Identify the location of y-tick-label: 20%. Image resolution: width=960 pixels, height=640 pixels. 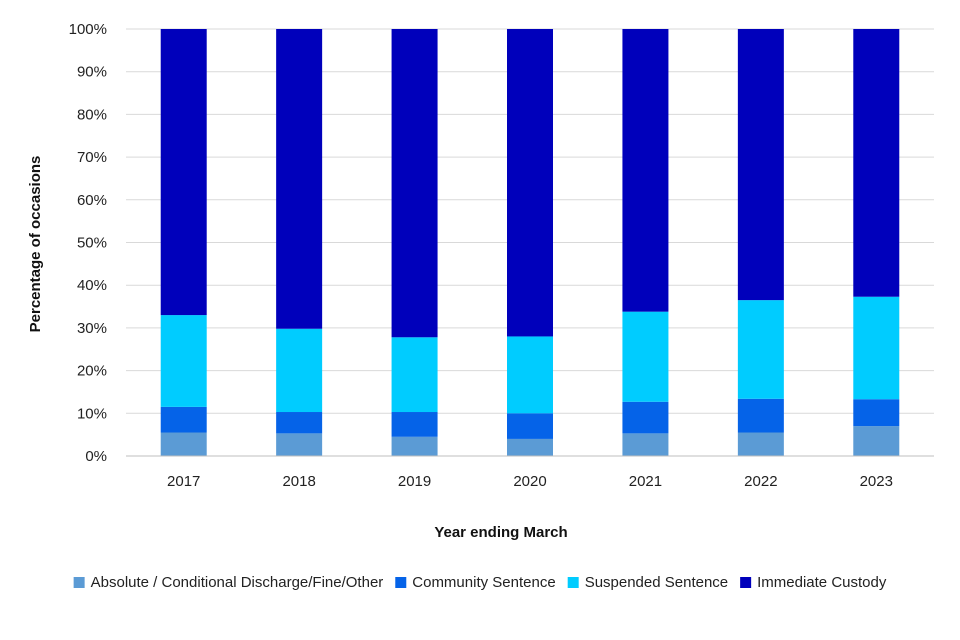
(92, 371).